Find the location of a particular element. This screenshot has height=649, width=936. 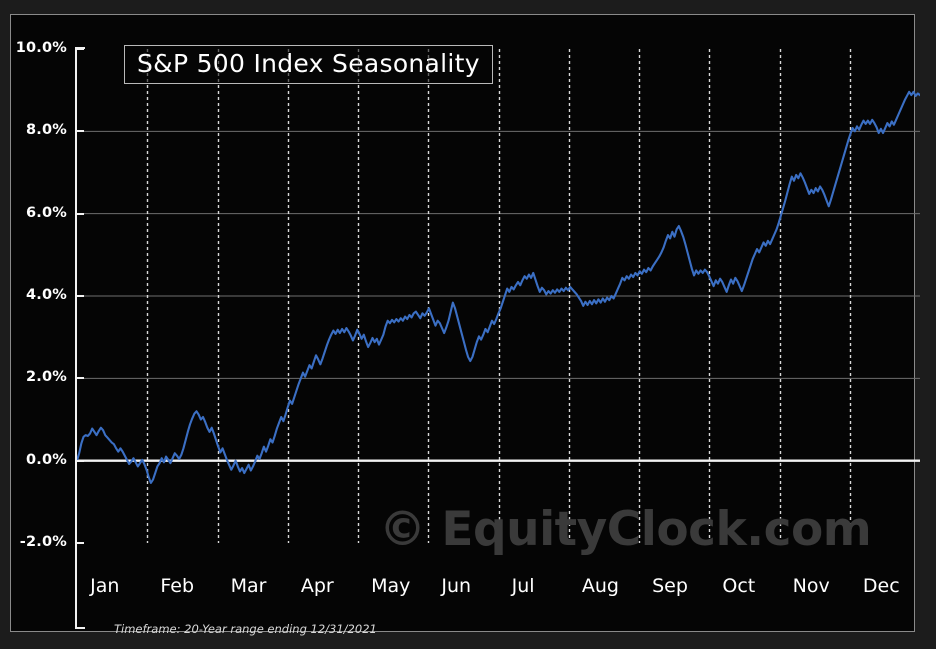

y-tick-label: 8.0% is located at coordinates (46, 130).